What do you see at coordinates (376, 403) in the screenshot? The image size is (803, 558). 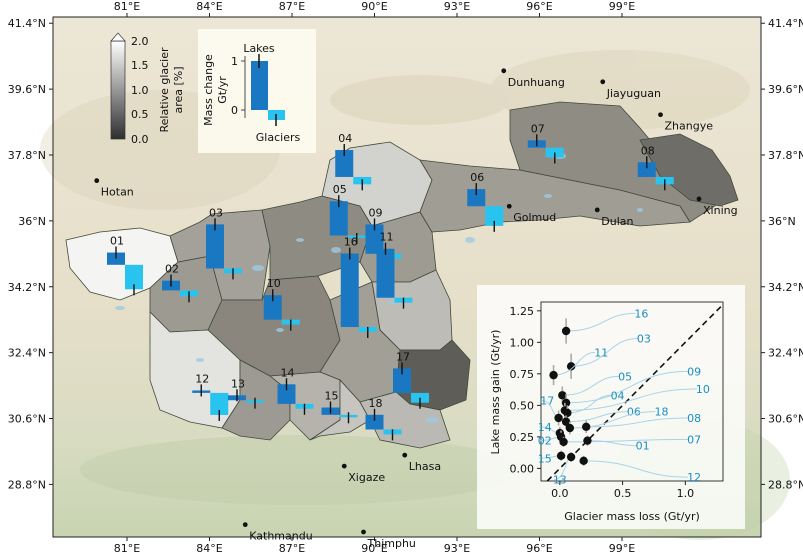 I see `region-label-18: 18` at bounding box center [376, 403].